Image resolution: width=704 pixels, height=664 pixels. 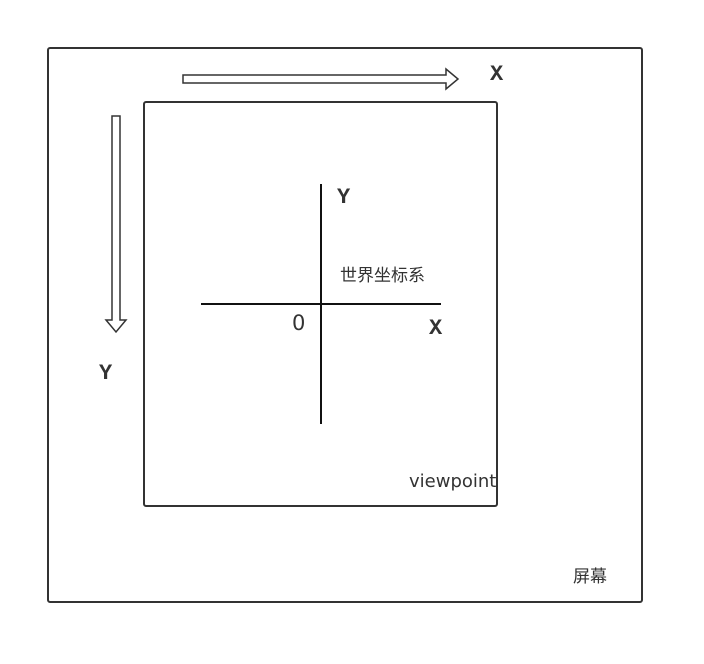 I want to click on screen-x-arrow-icon, so click(x=321, y=79).